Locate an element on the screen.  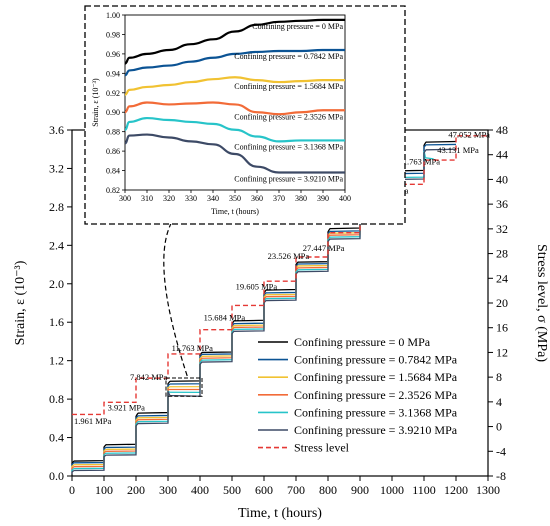
inset-series-label: Confining pressure = 3.9210 MPa is located at coordinates (288, 179).